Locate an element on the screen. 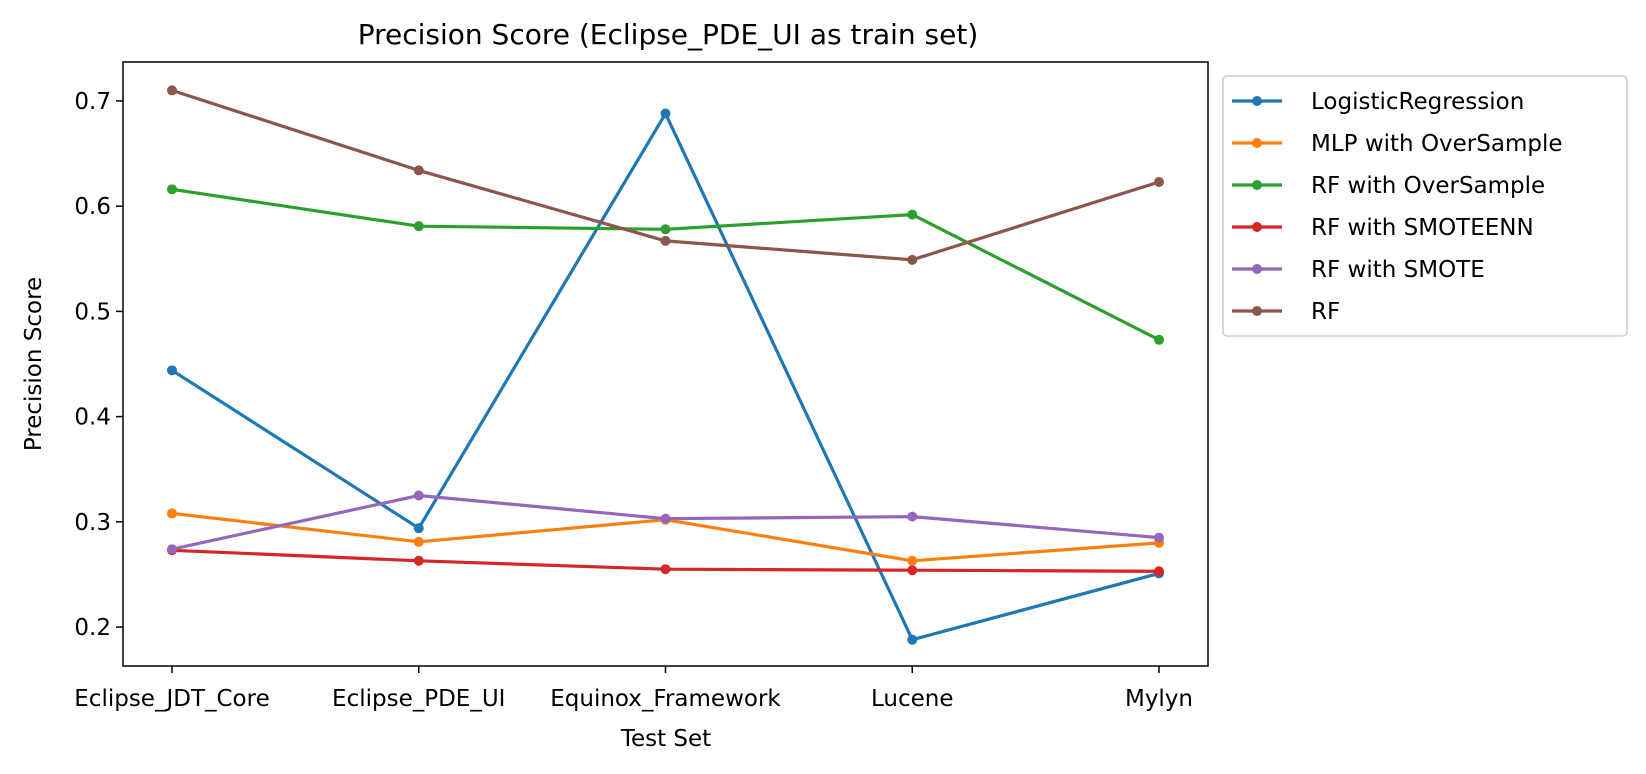  x-tick-label: Mylyn is located at coordinates (1159, 699).